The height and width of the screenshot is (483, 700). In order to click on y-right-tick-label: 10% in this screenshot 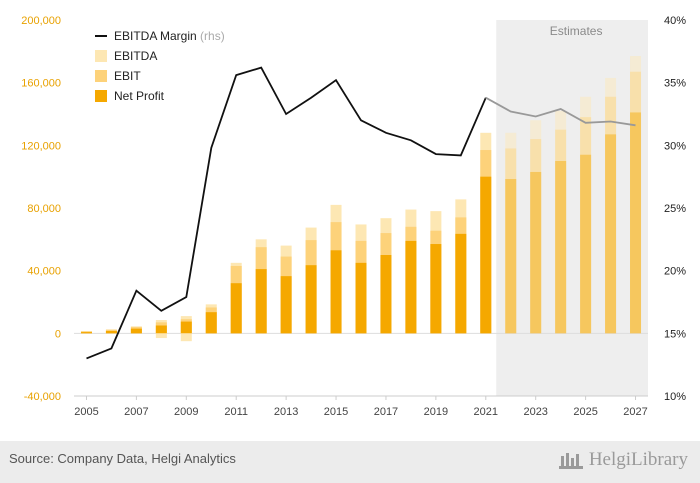, I will do `click(675, 397)`.